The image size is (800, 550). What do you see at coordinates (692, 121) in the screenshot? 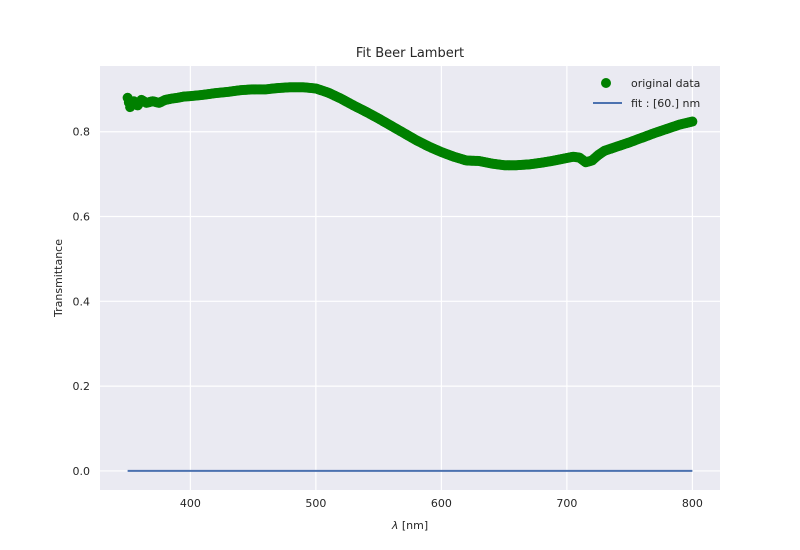
I see `data-point` at bounding box center [692, 121].